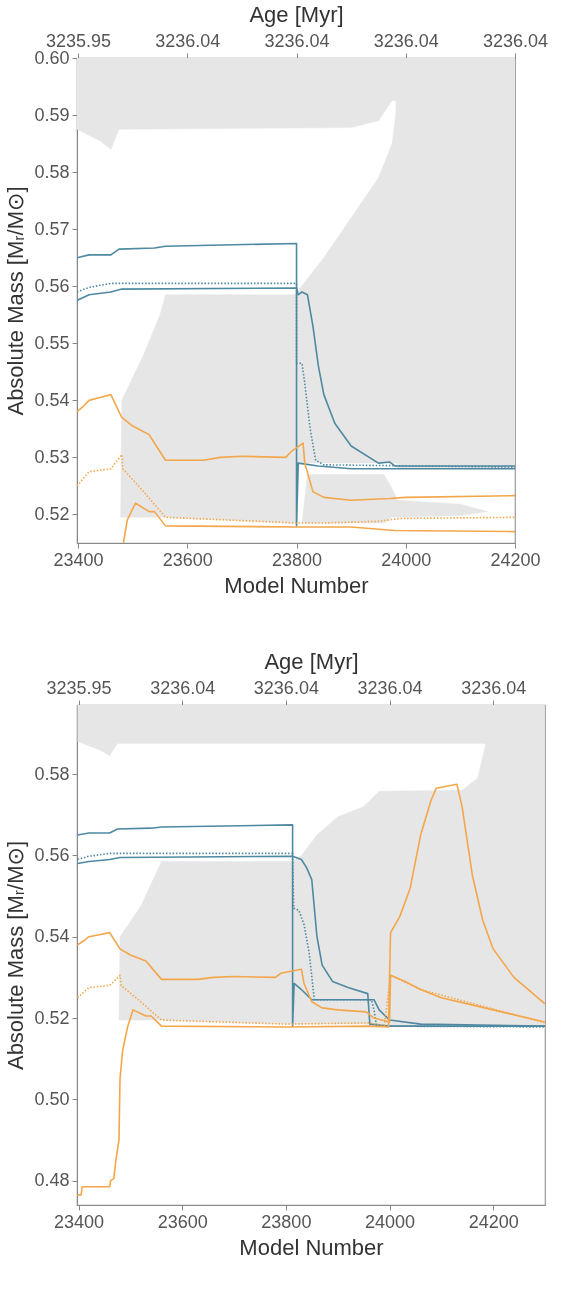  Describe the element at coordinates (52, 456) in the screenshot. I see `y-tick-label: 0.53` at that location.